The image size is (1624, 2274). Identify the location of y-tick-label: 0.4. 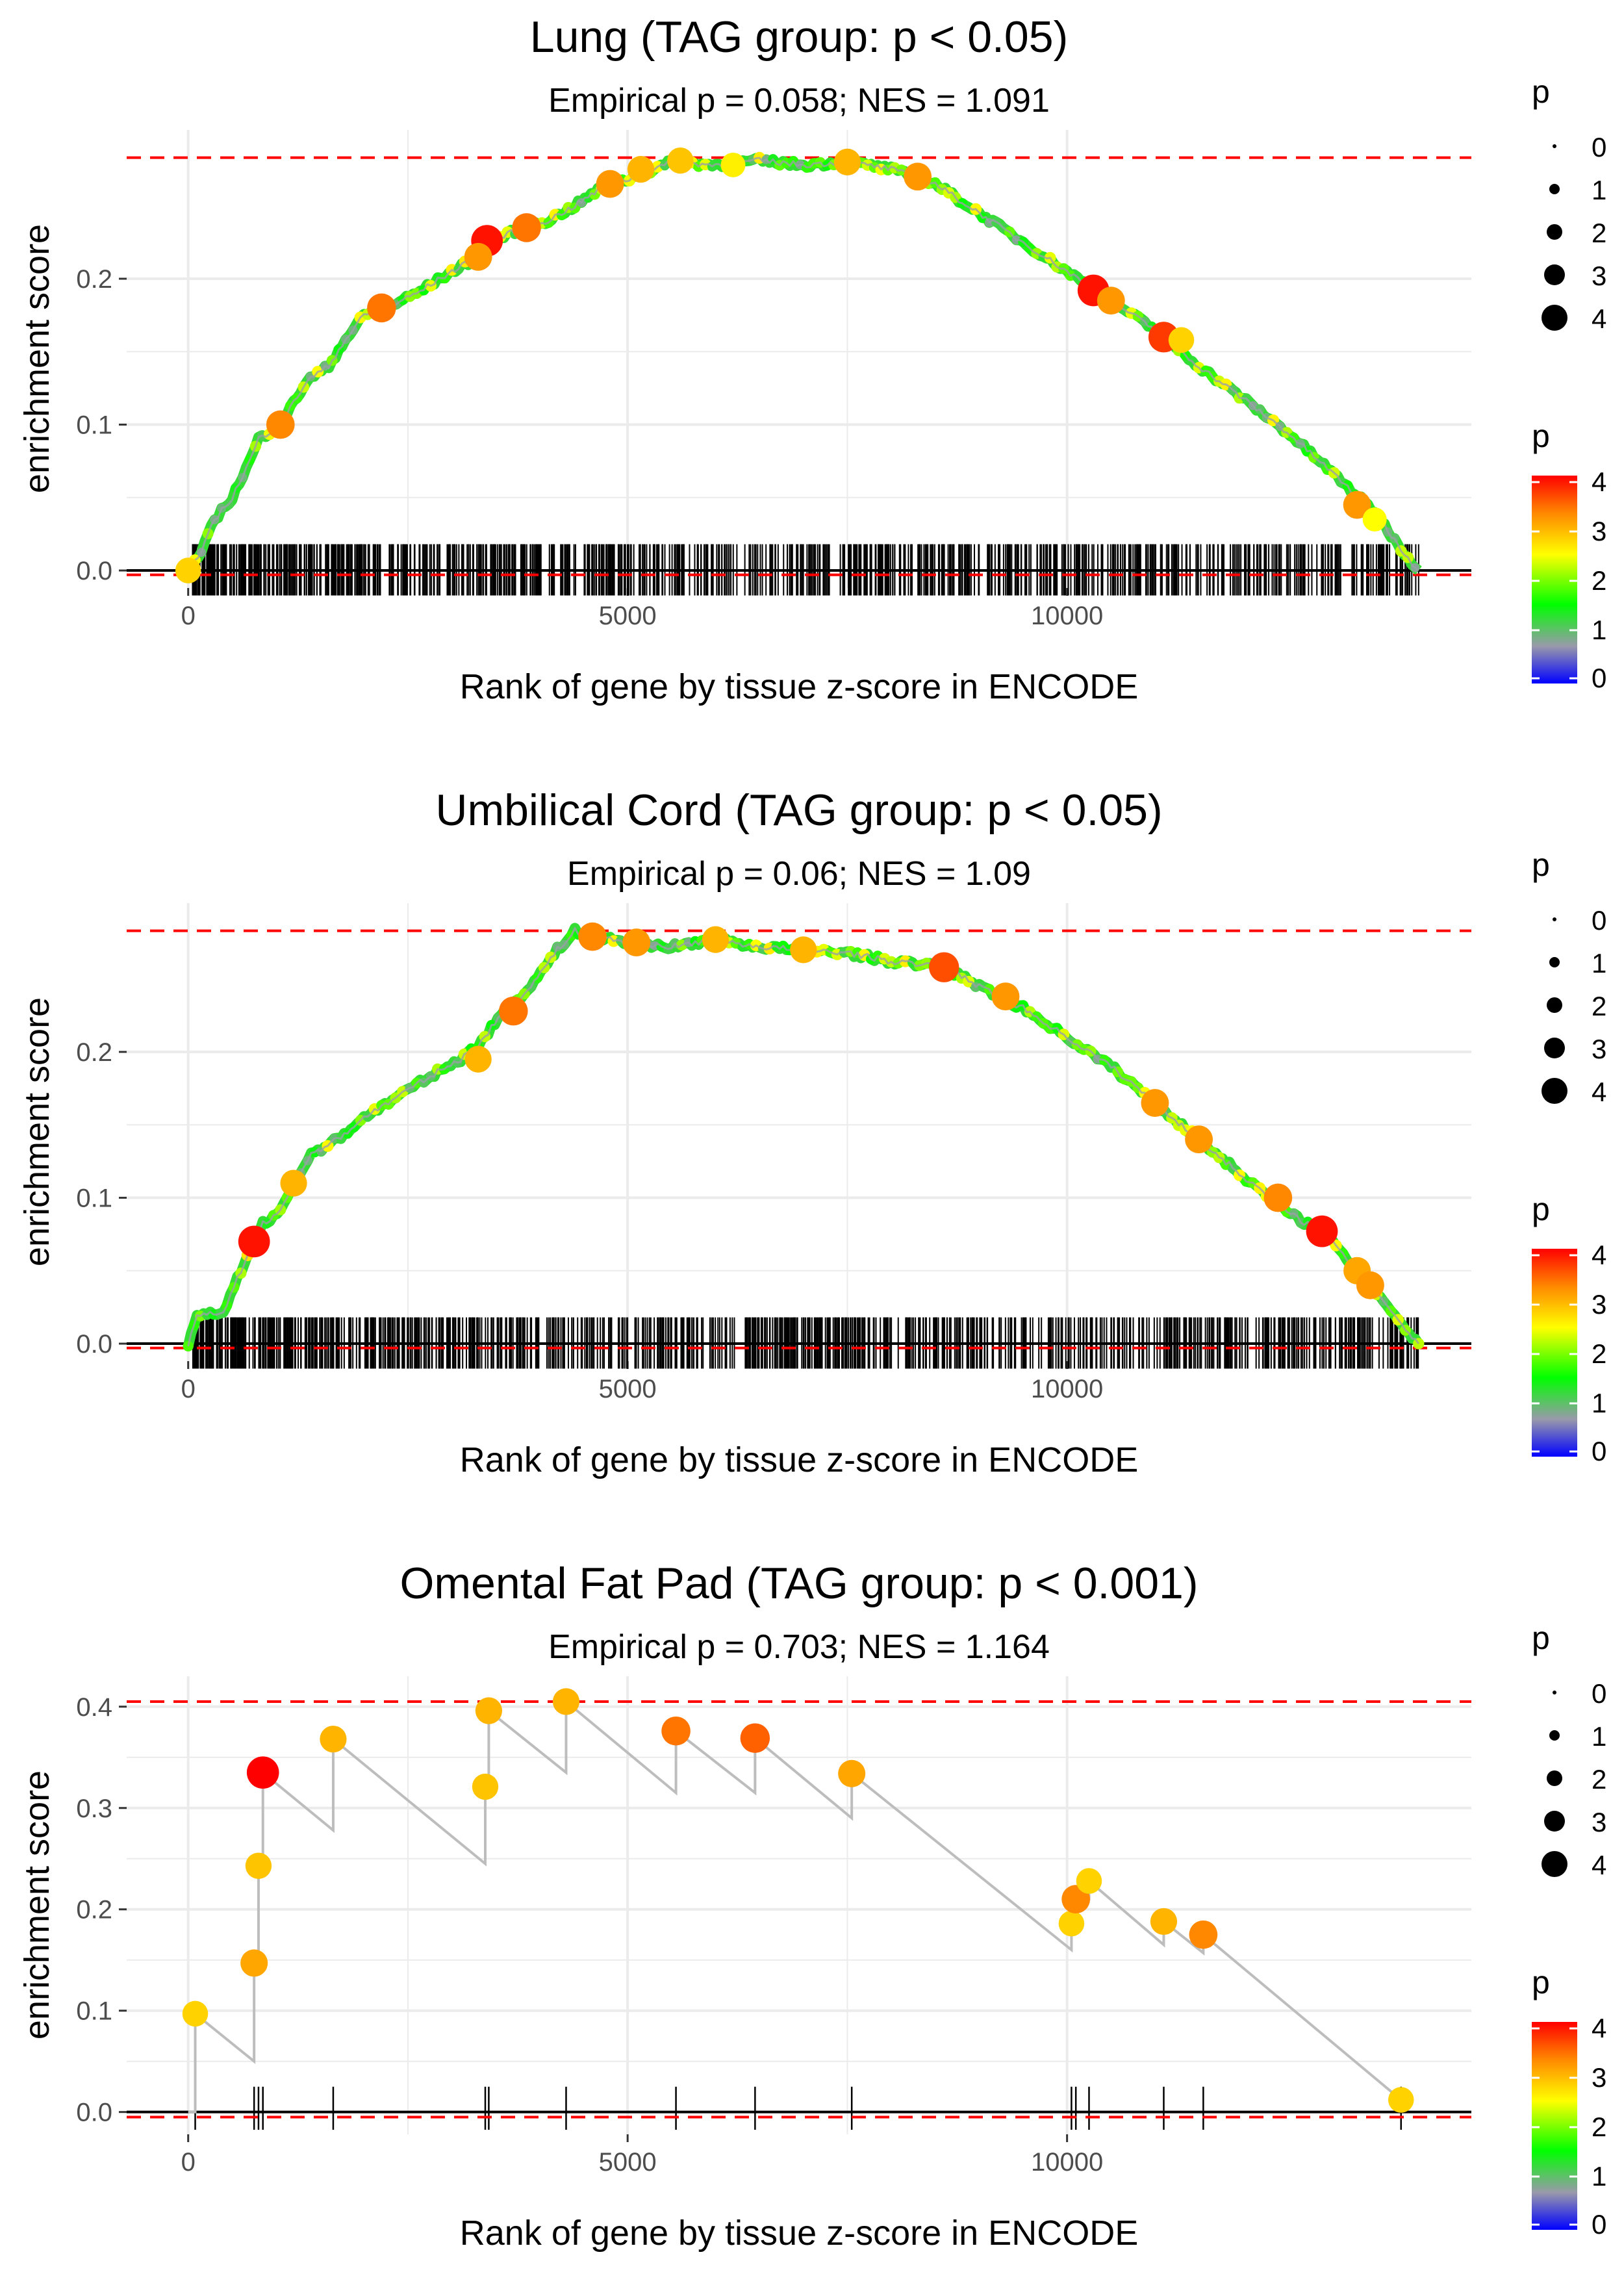
(94, 1707).